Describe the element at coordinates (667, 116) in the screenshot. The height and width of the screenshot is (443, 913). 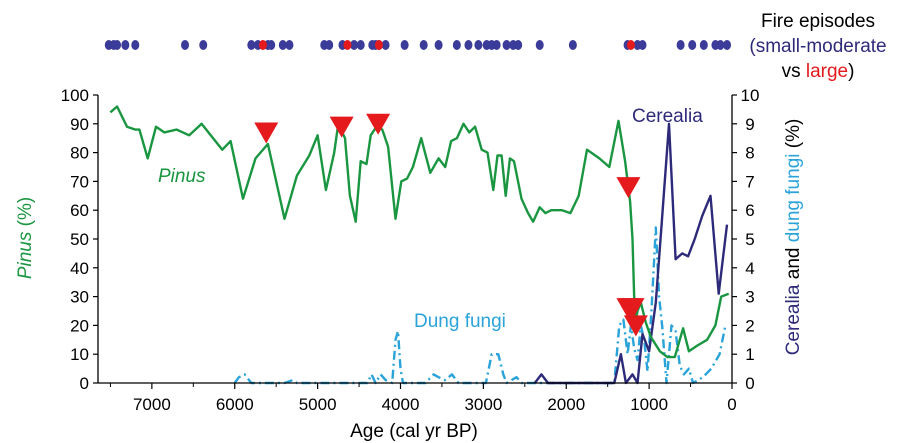
I see `series-label-cerealia: Cerealia` at that location.